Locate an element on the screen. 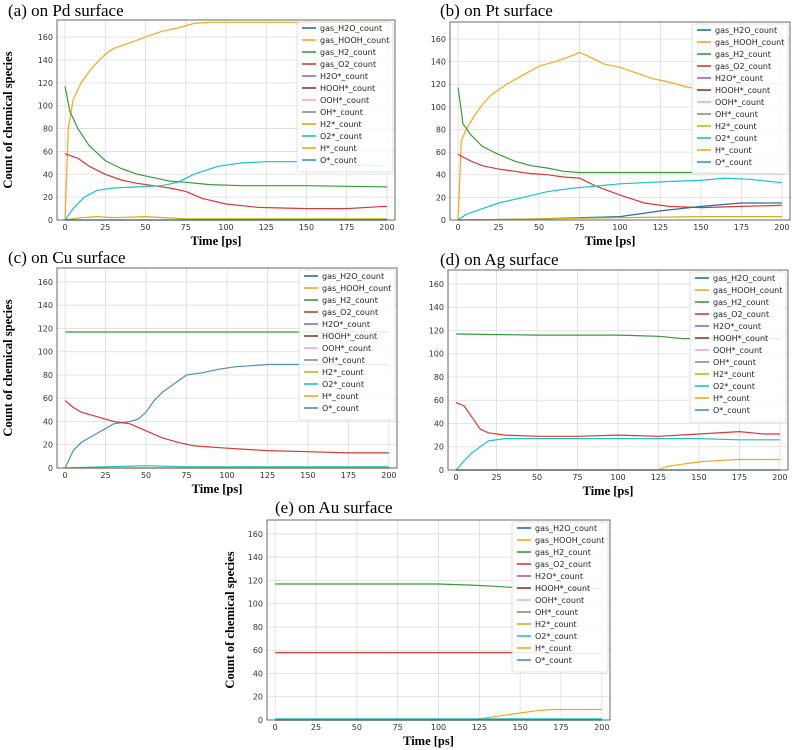 The image size is (807, 750). y-tick-label: 0 is located at coordinates (260, 720).